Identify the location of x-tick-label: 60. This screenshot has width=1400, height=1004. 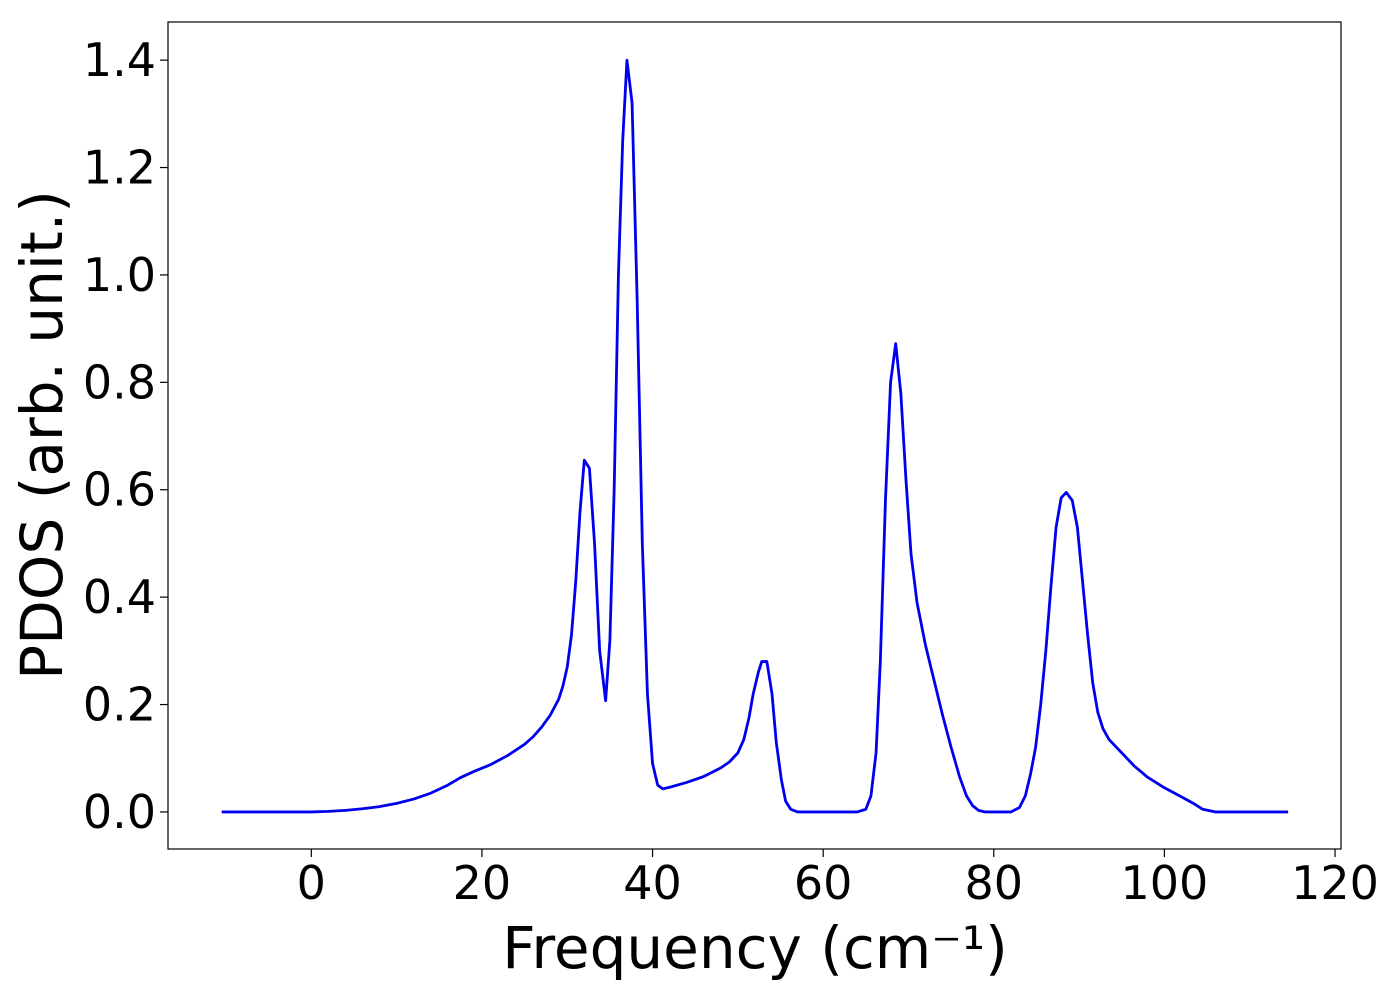
(823, 883).